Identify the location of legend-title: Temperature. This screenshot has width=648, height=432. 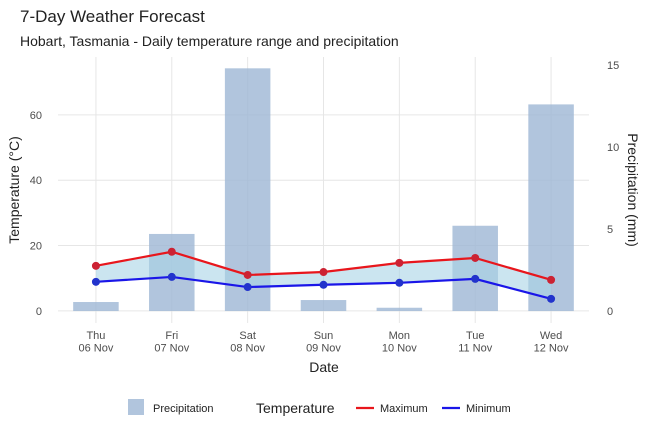
(295, 408).